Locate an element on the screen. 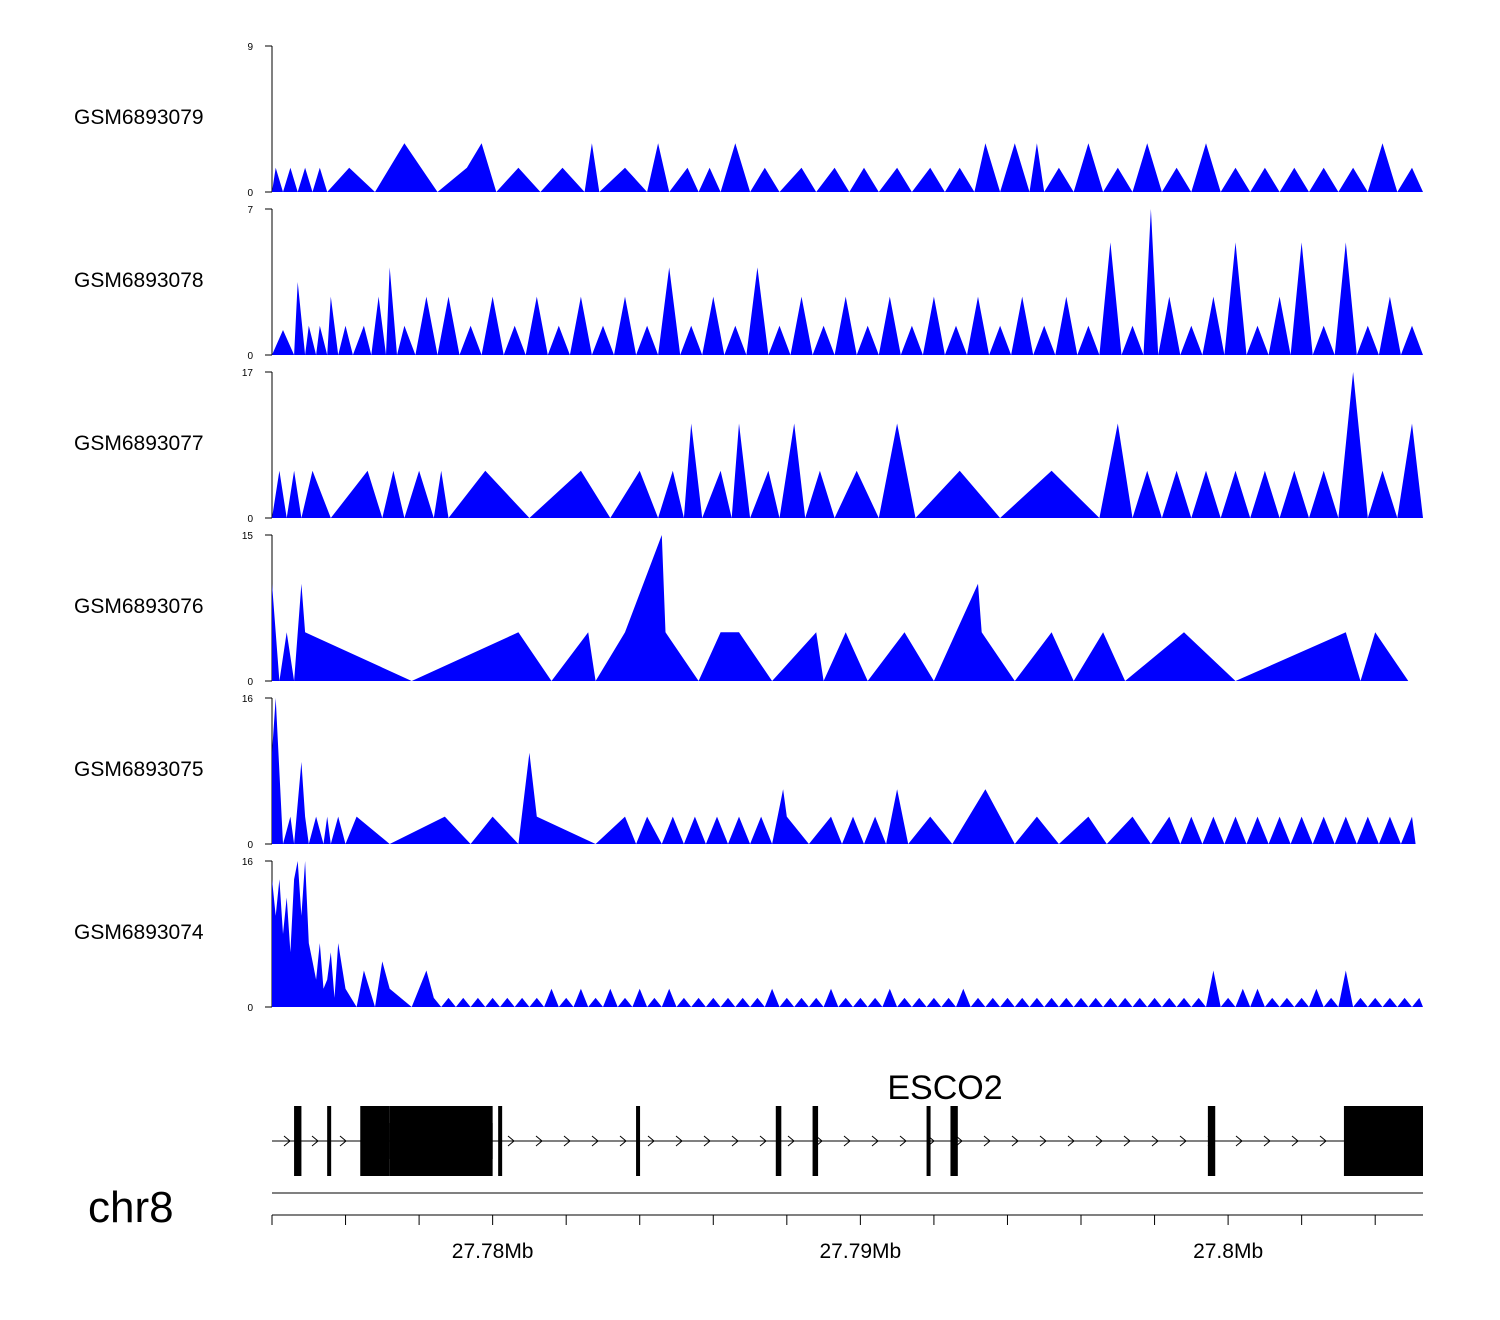 The image size is (1500, 1320). gene-annotation-track: ESCO2 is located at coordinates (847, 1122).